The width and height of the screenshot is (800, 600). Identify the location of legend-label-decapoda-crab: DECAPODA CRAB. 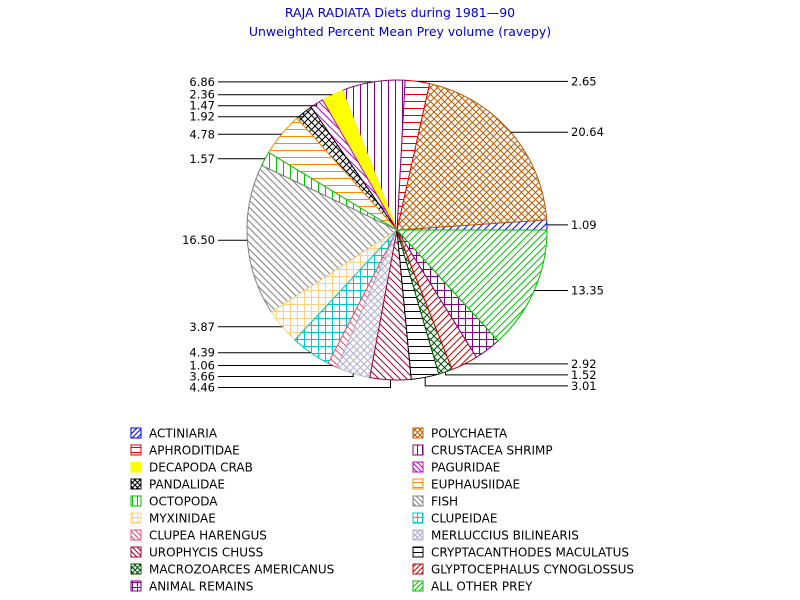
(201, 468).